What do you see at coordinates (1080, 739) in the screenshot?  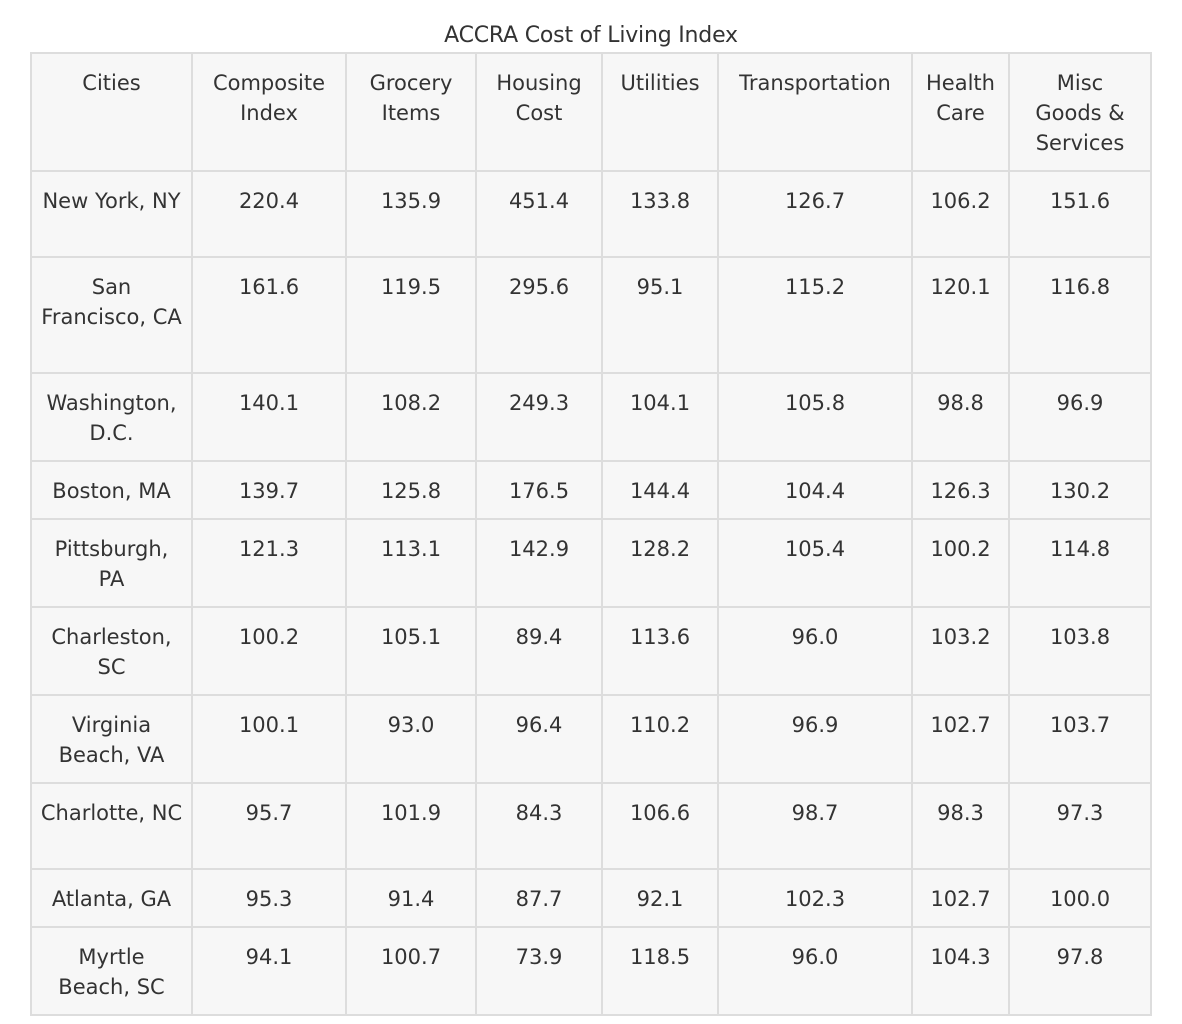 I see `cell-misc-goods-services: 103.7` at bounding box center [1080, 739].